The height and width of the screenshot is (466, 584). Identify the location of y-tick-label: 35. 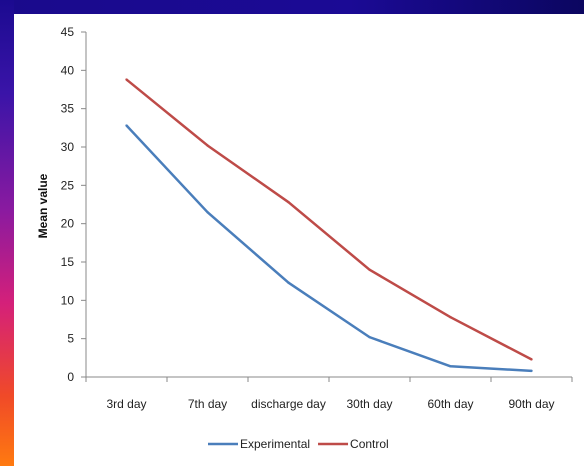
(68, 109).